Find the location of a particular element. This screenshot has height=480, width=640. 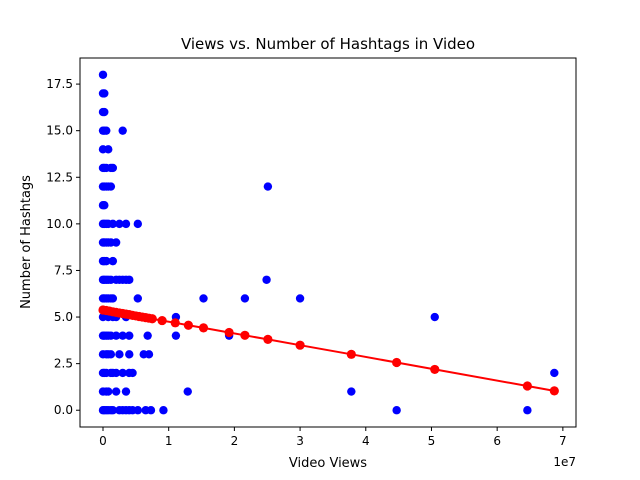

x-tick-label: 3 is located at coordinates (300, 441).